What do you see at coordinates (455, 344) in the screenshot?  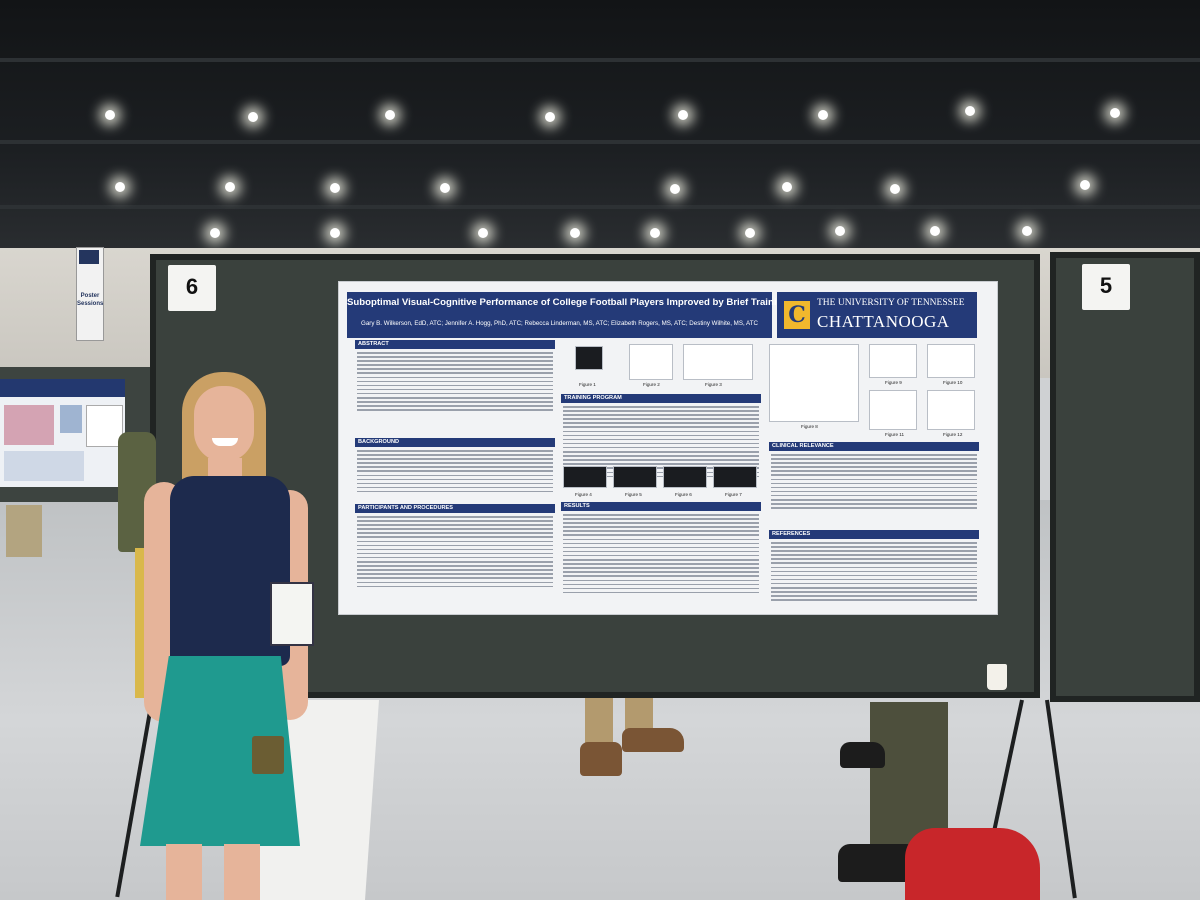 I see `section-header-abstract: ABSTRACT` at bounding box center [455, 344].